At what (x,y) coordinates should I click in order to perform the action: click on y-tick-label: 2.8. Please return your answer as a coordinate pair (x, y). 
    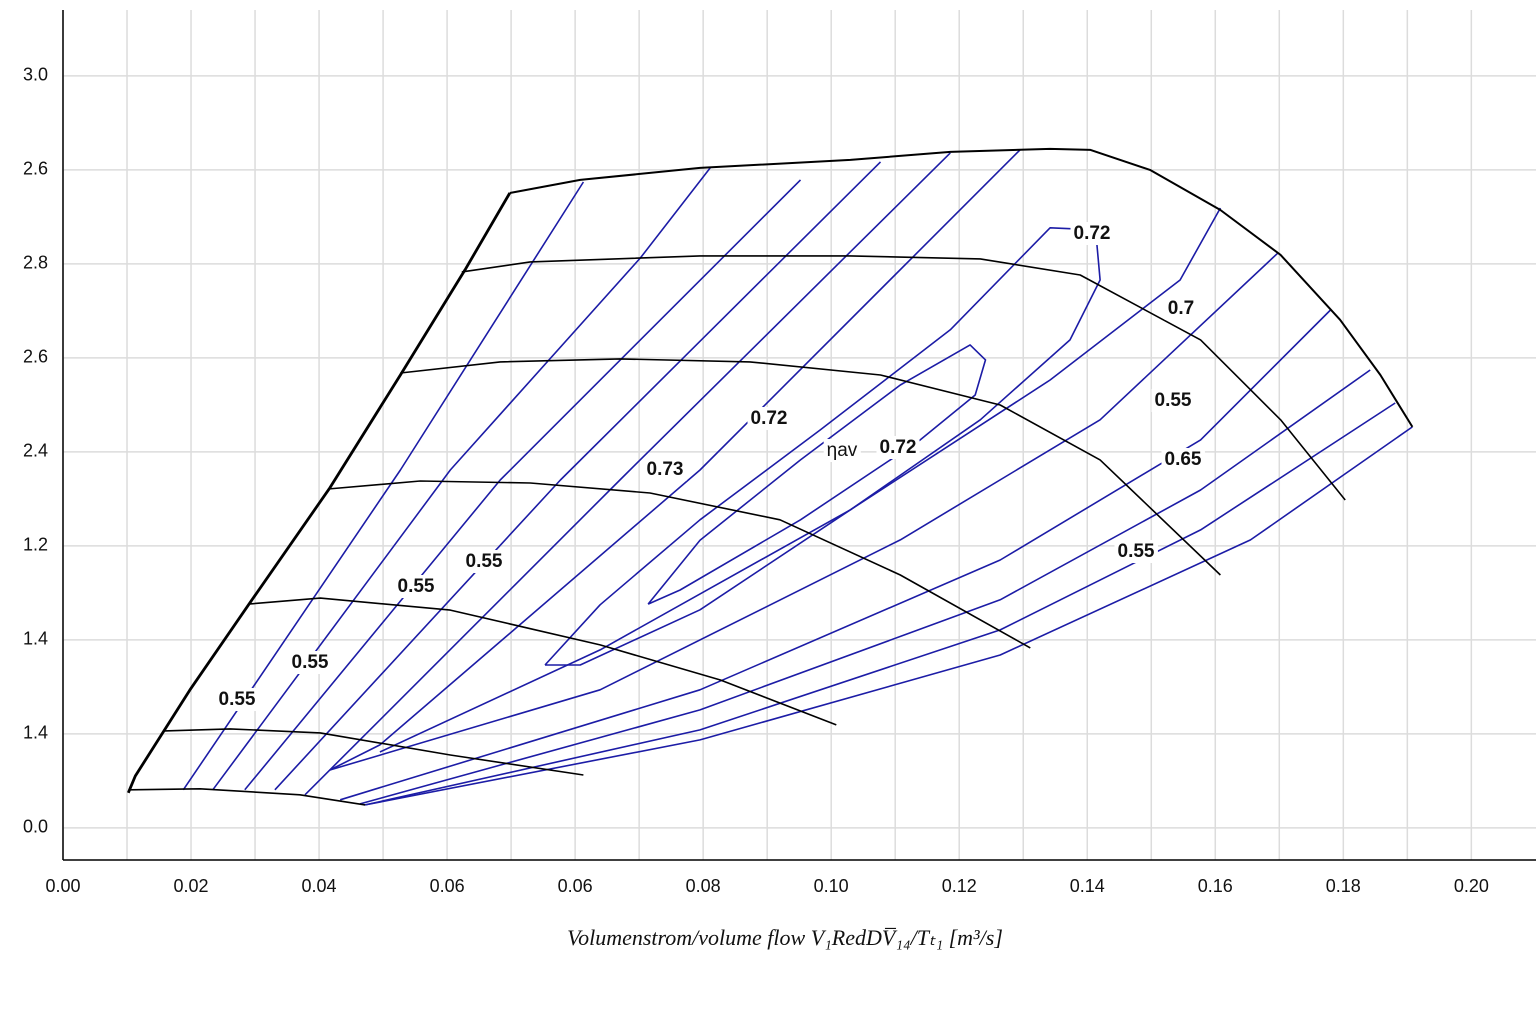
    Looking at the image, I should click on (35, 263).